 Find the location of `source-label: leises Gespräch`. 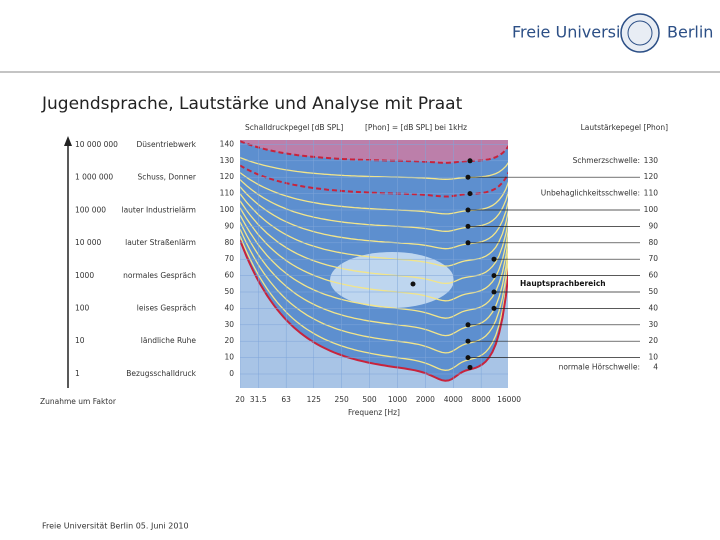

source-label: leises Gespräch is located at coordinates (166, 308).